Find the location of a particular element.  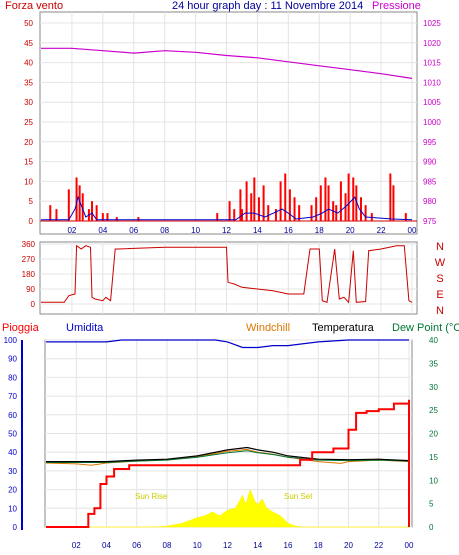

y2-tick-label: 1020 is located at coordinates (432, 43).